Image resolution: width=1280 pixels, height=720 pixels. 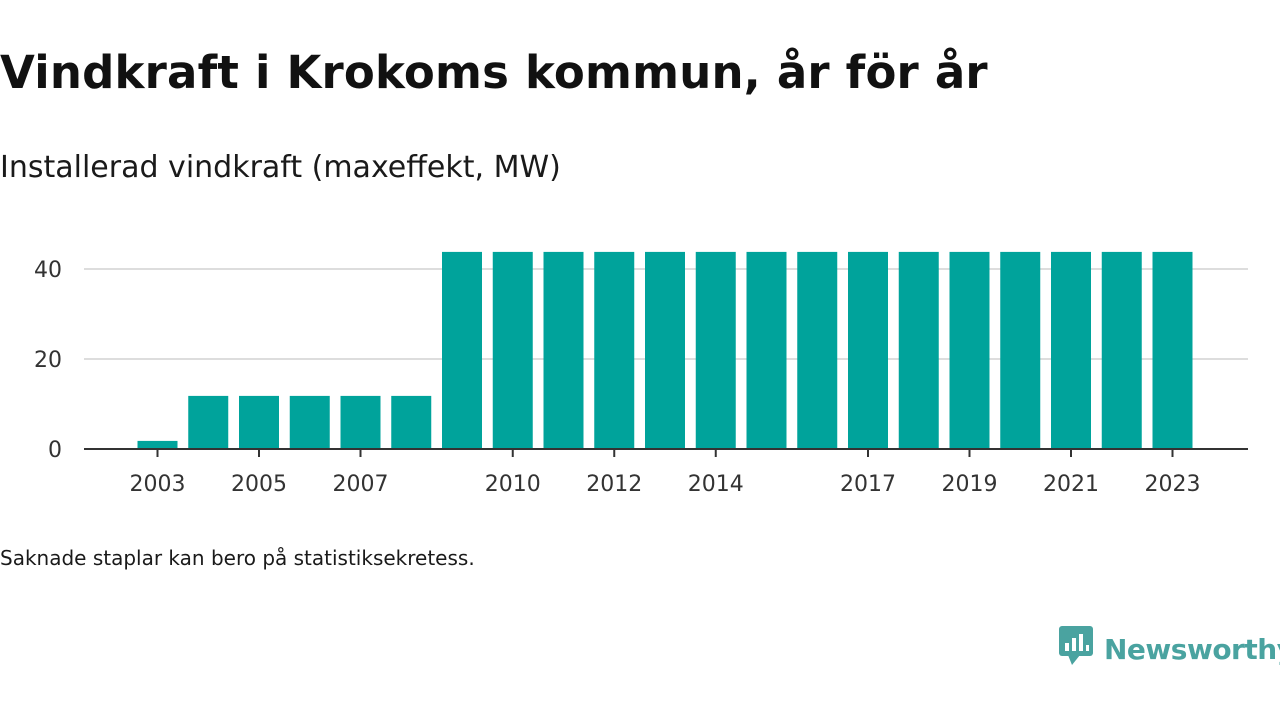 What do you see at coordinates (158, 484) in the screenshot?
I see `x-tick-label: 2003` at bounding box center [158, 484].